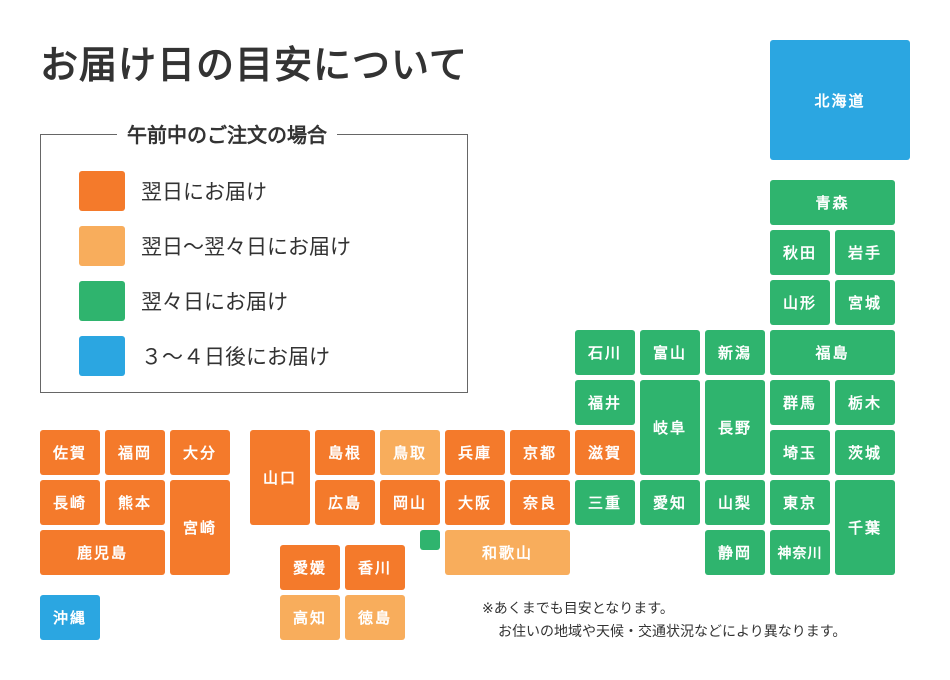 This screenshot has width=950, height=680. Describe the element at coordinates (410, 502) in the screenshot. I see `pref-okayama: 岡山` at that location.